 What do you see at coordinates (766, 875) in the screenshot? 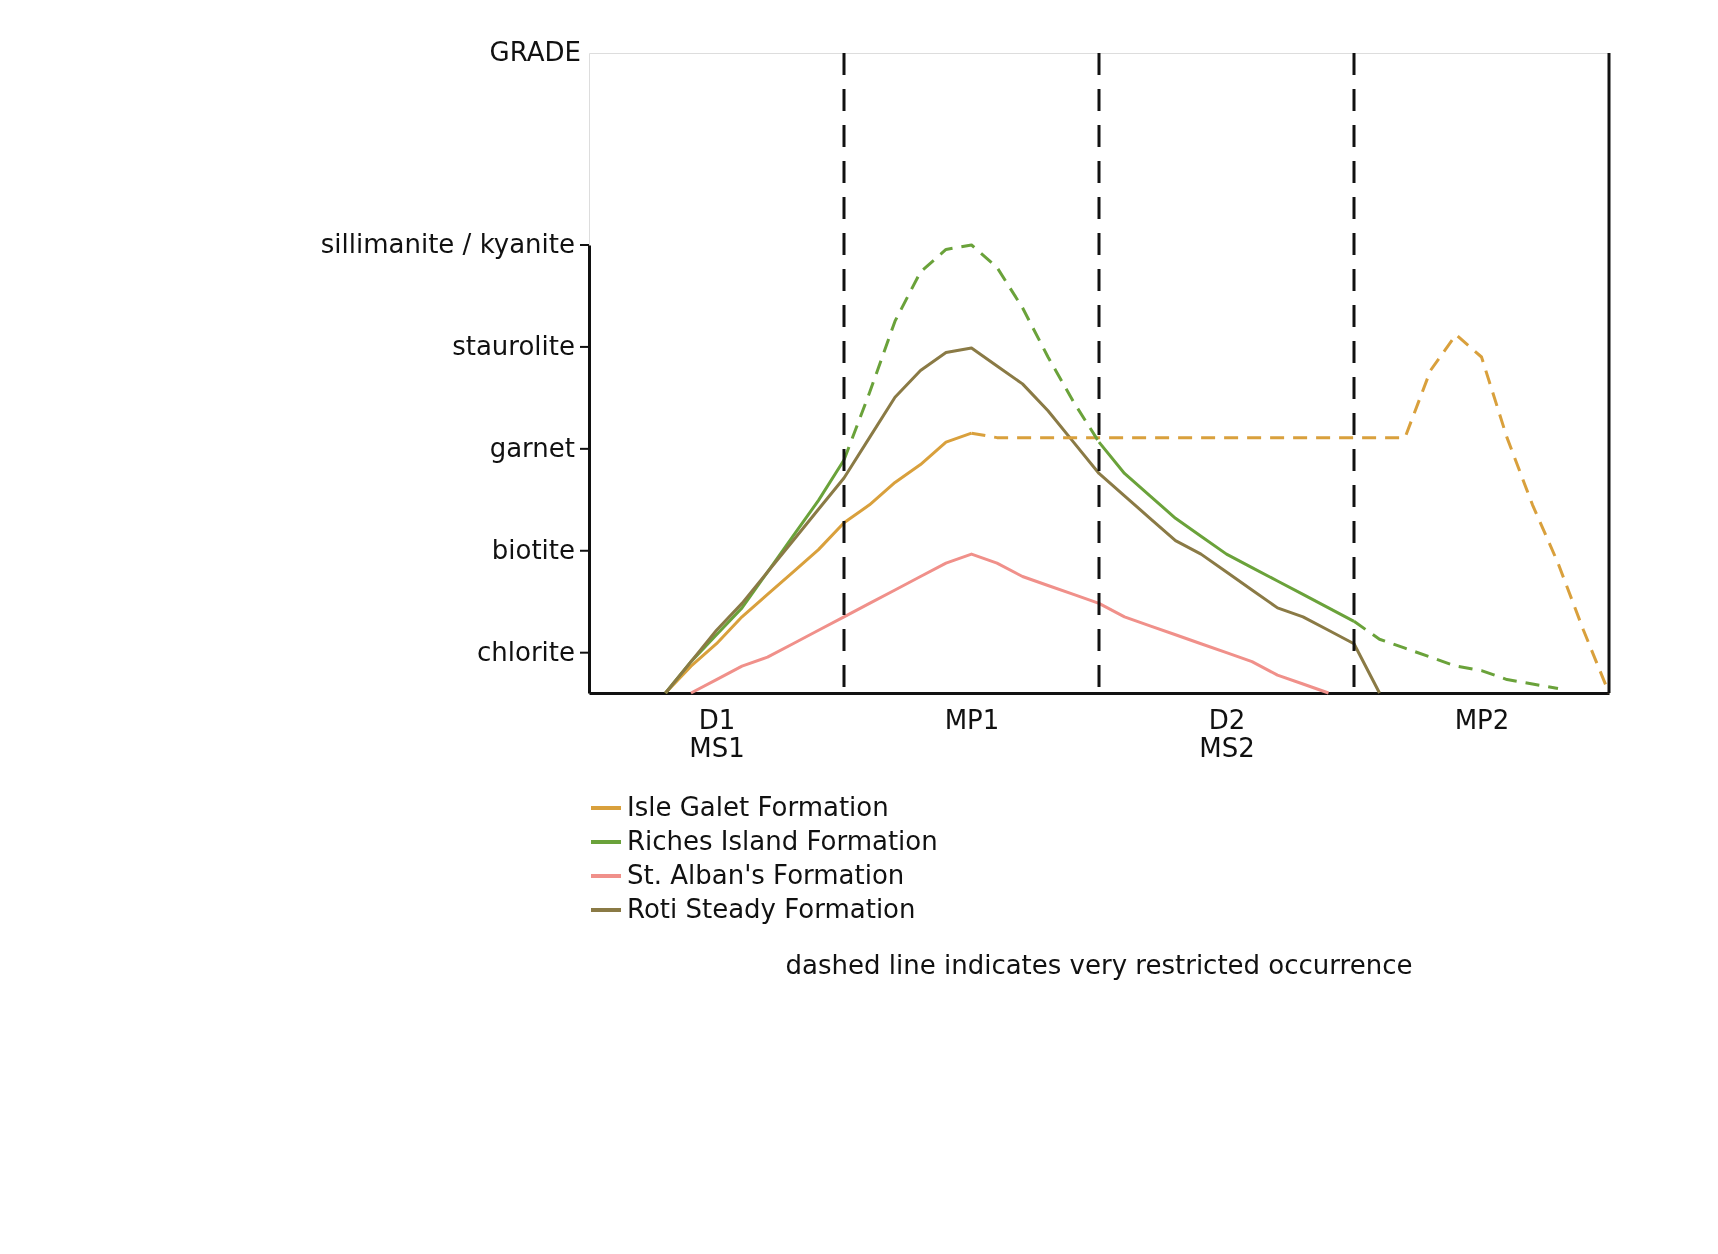
I see `legend-label: St. Alban's Formation` at bounding box center [766, 875].